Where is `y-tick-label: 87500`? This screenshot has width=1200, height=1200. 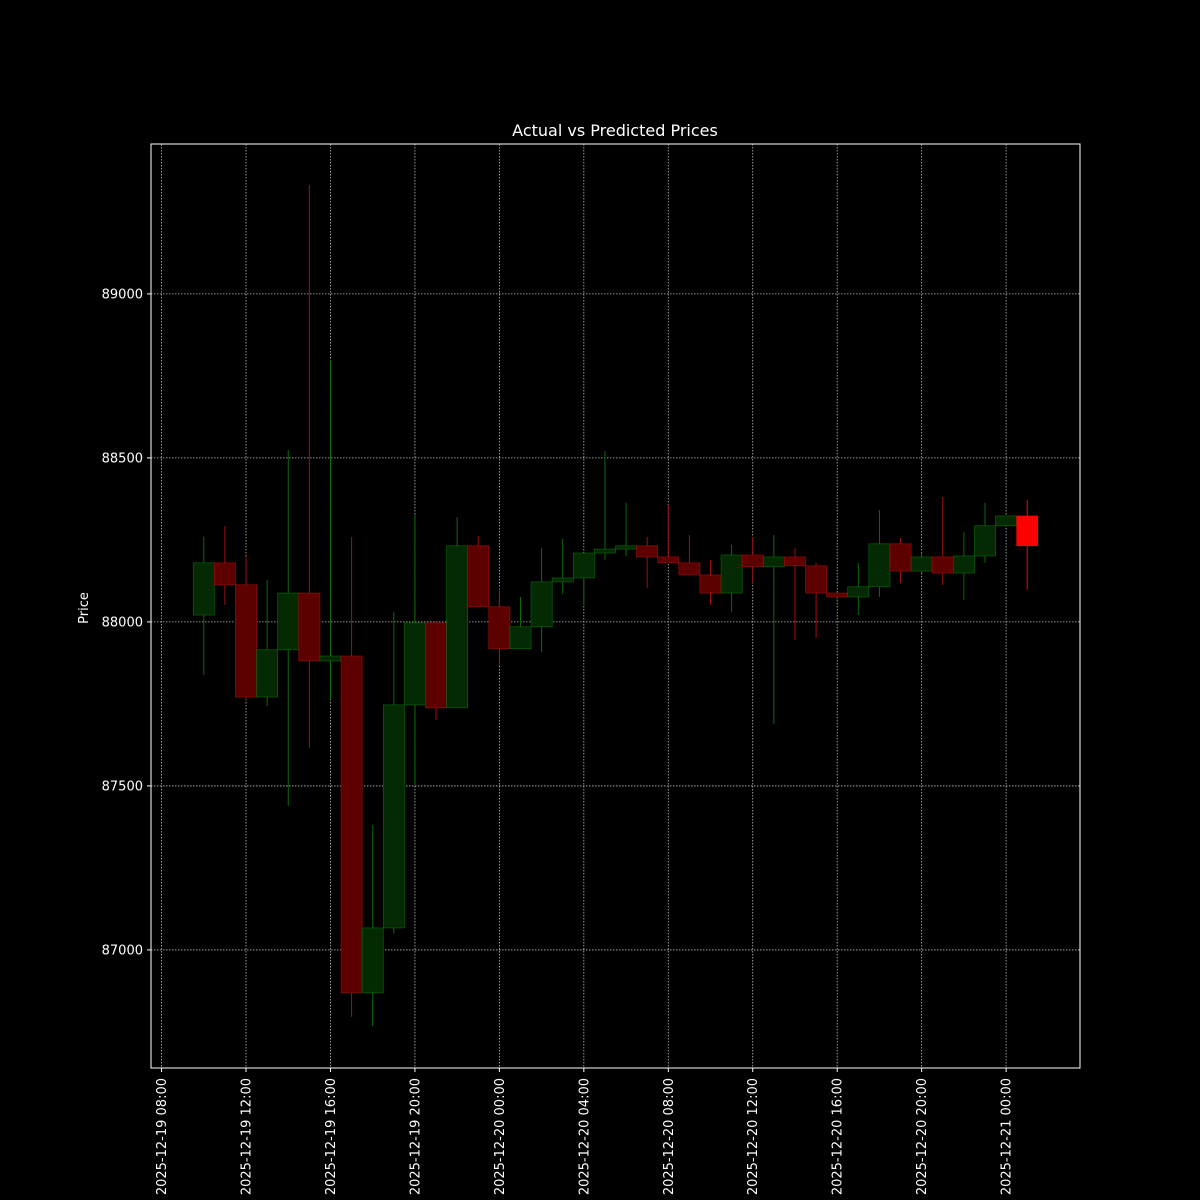 y-tick-label: 87500 is located at coordinates (122, 786).